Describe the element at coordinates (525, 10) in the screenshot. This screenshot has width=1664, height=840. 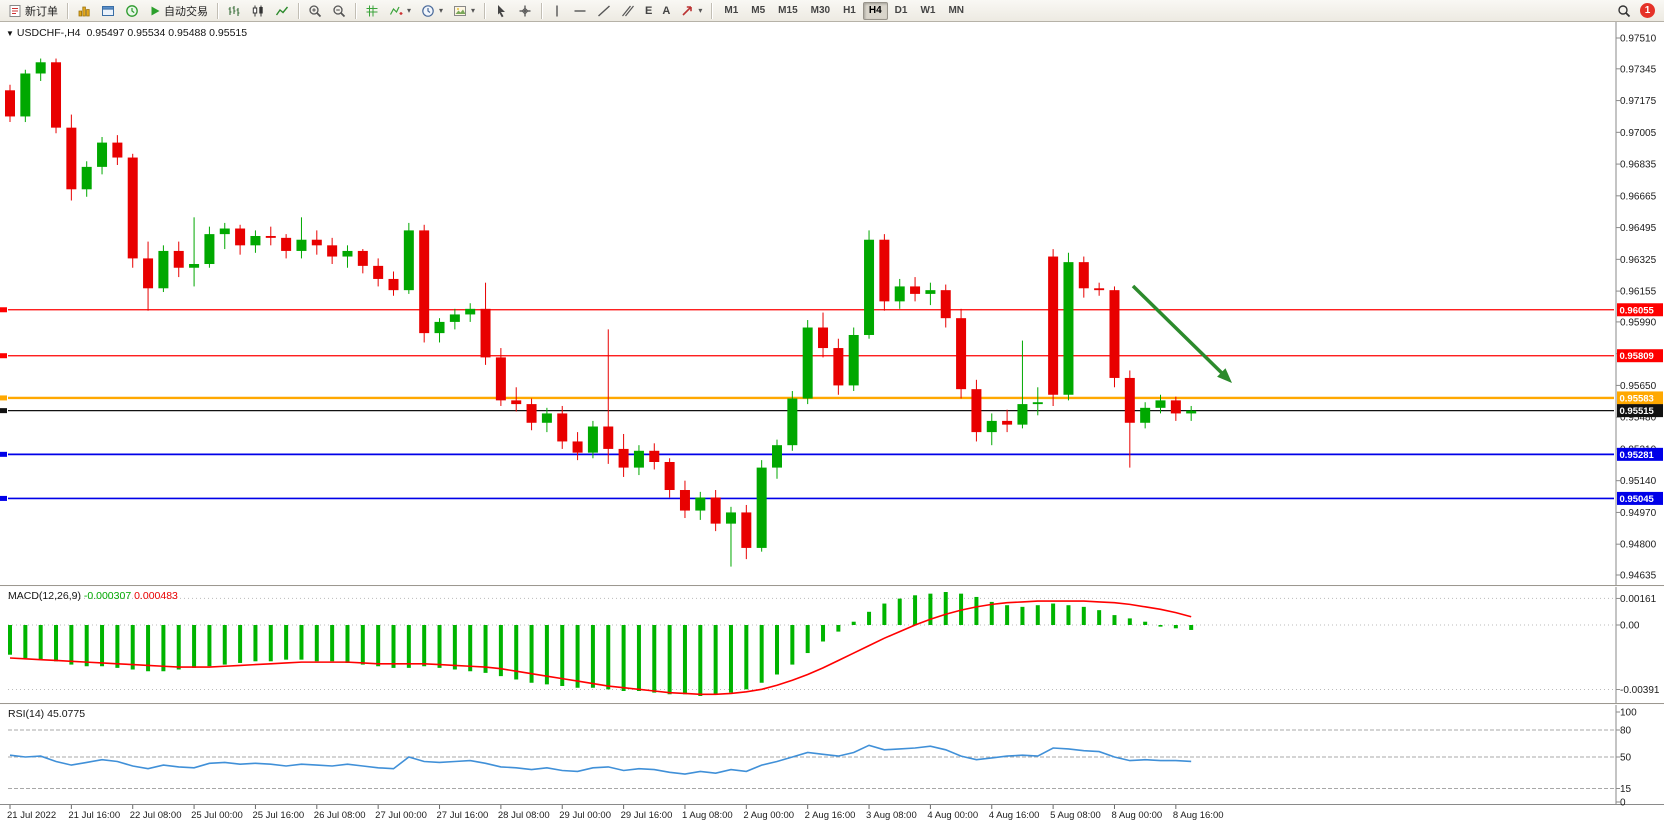
I see `crosshair-tool-button` at that location.